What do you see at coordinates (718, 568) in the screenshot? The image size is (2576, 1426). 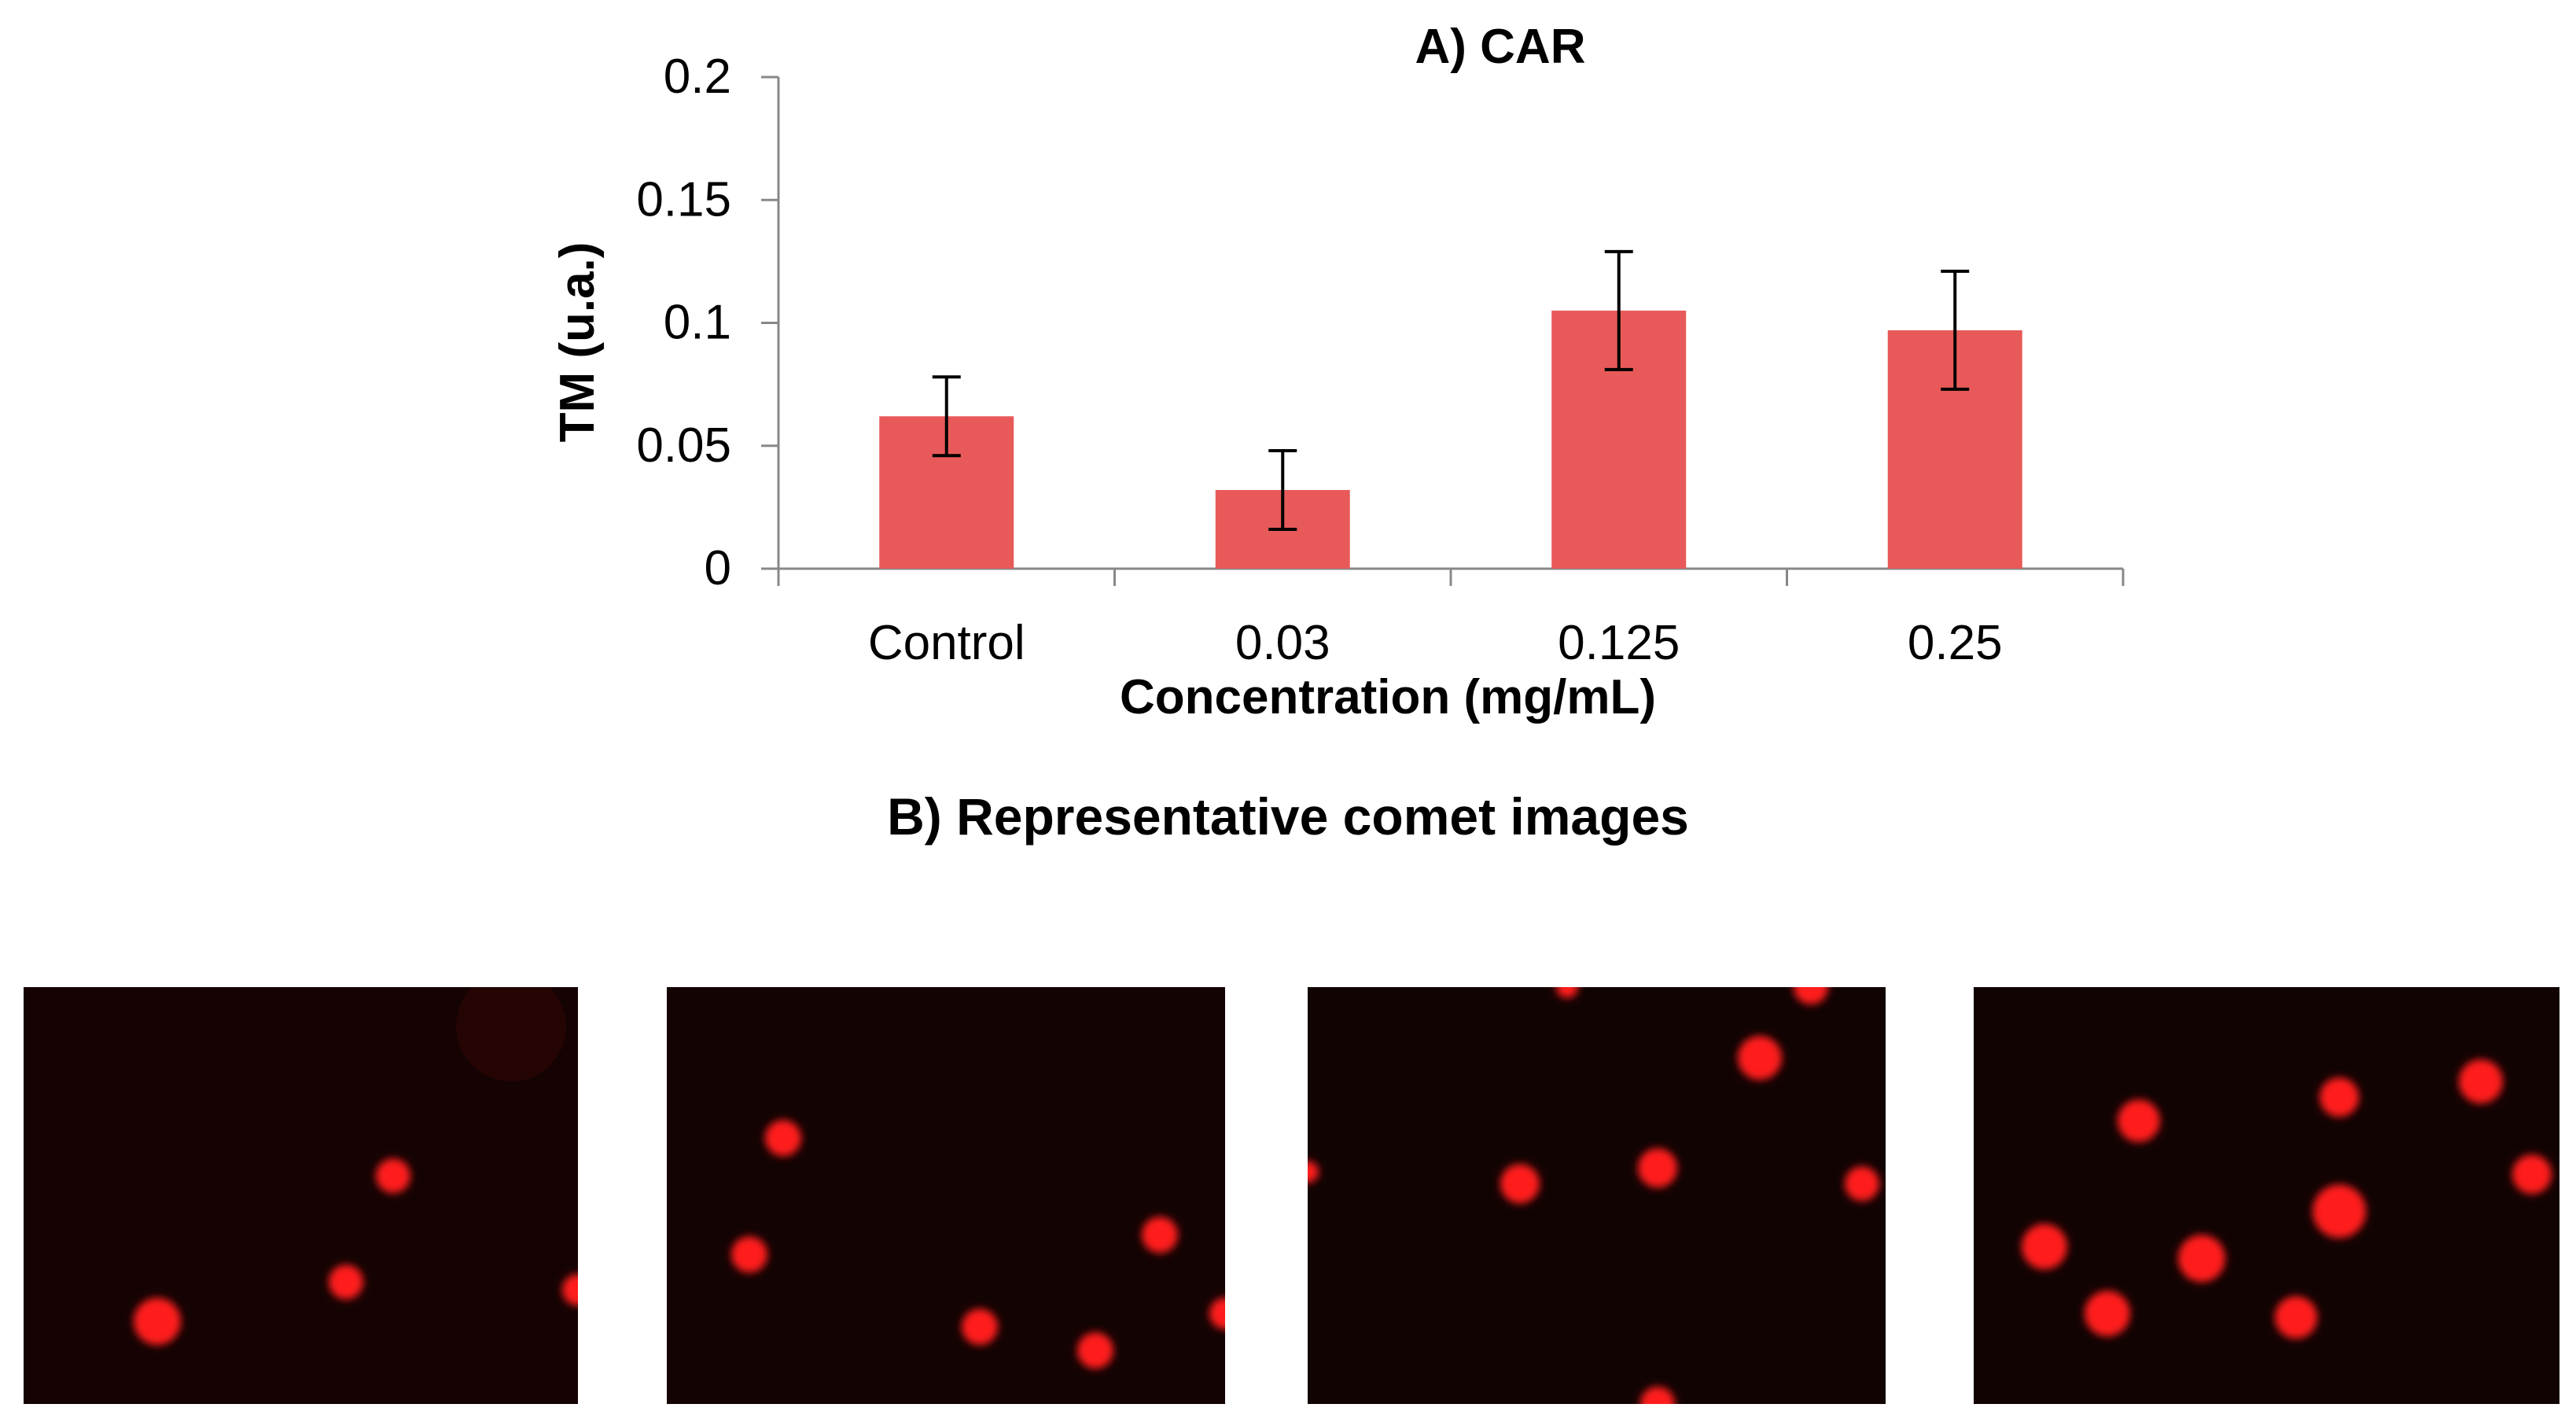 I see `y-tick-label: 0` at bounding box center [718, 568].